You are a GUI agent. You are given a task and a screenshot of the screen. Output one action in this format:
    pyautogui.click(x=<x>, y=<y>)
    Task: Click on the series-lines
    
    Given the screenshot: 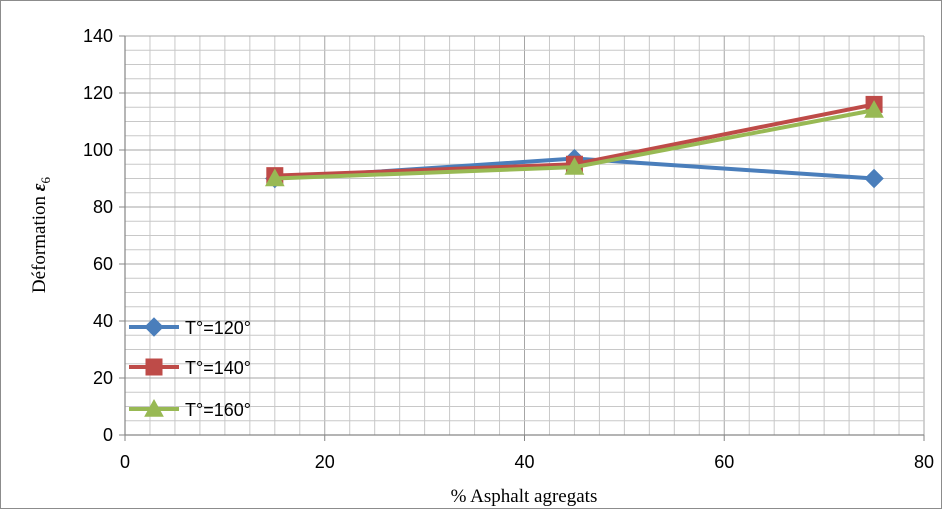 What is the action you would take?
    pyautogui.click(x=574, y=142)
    